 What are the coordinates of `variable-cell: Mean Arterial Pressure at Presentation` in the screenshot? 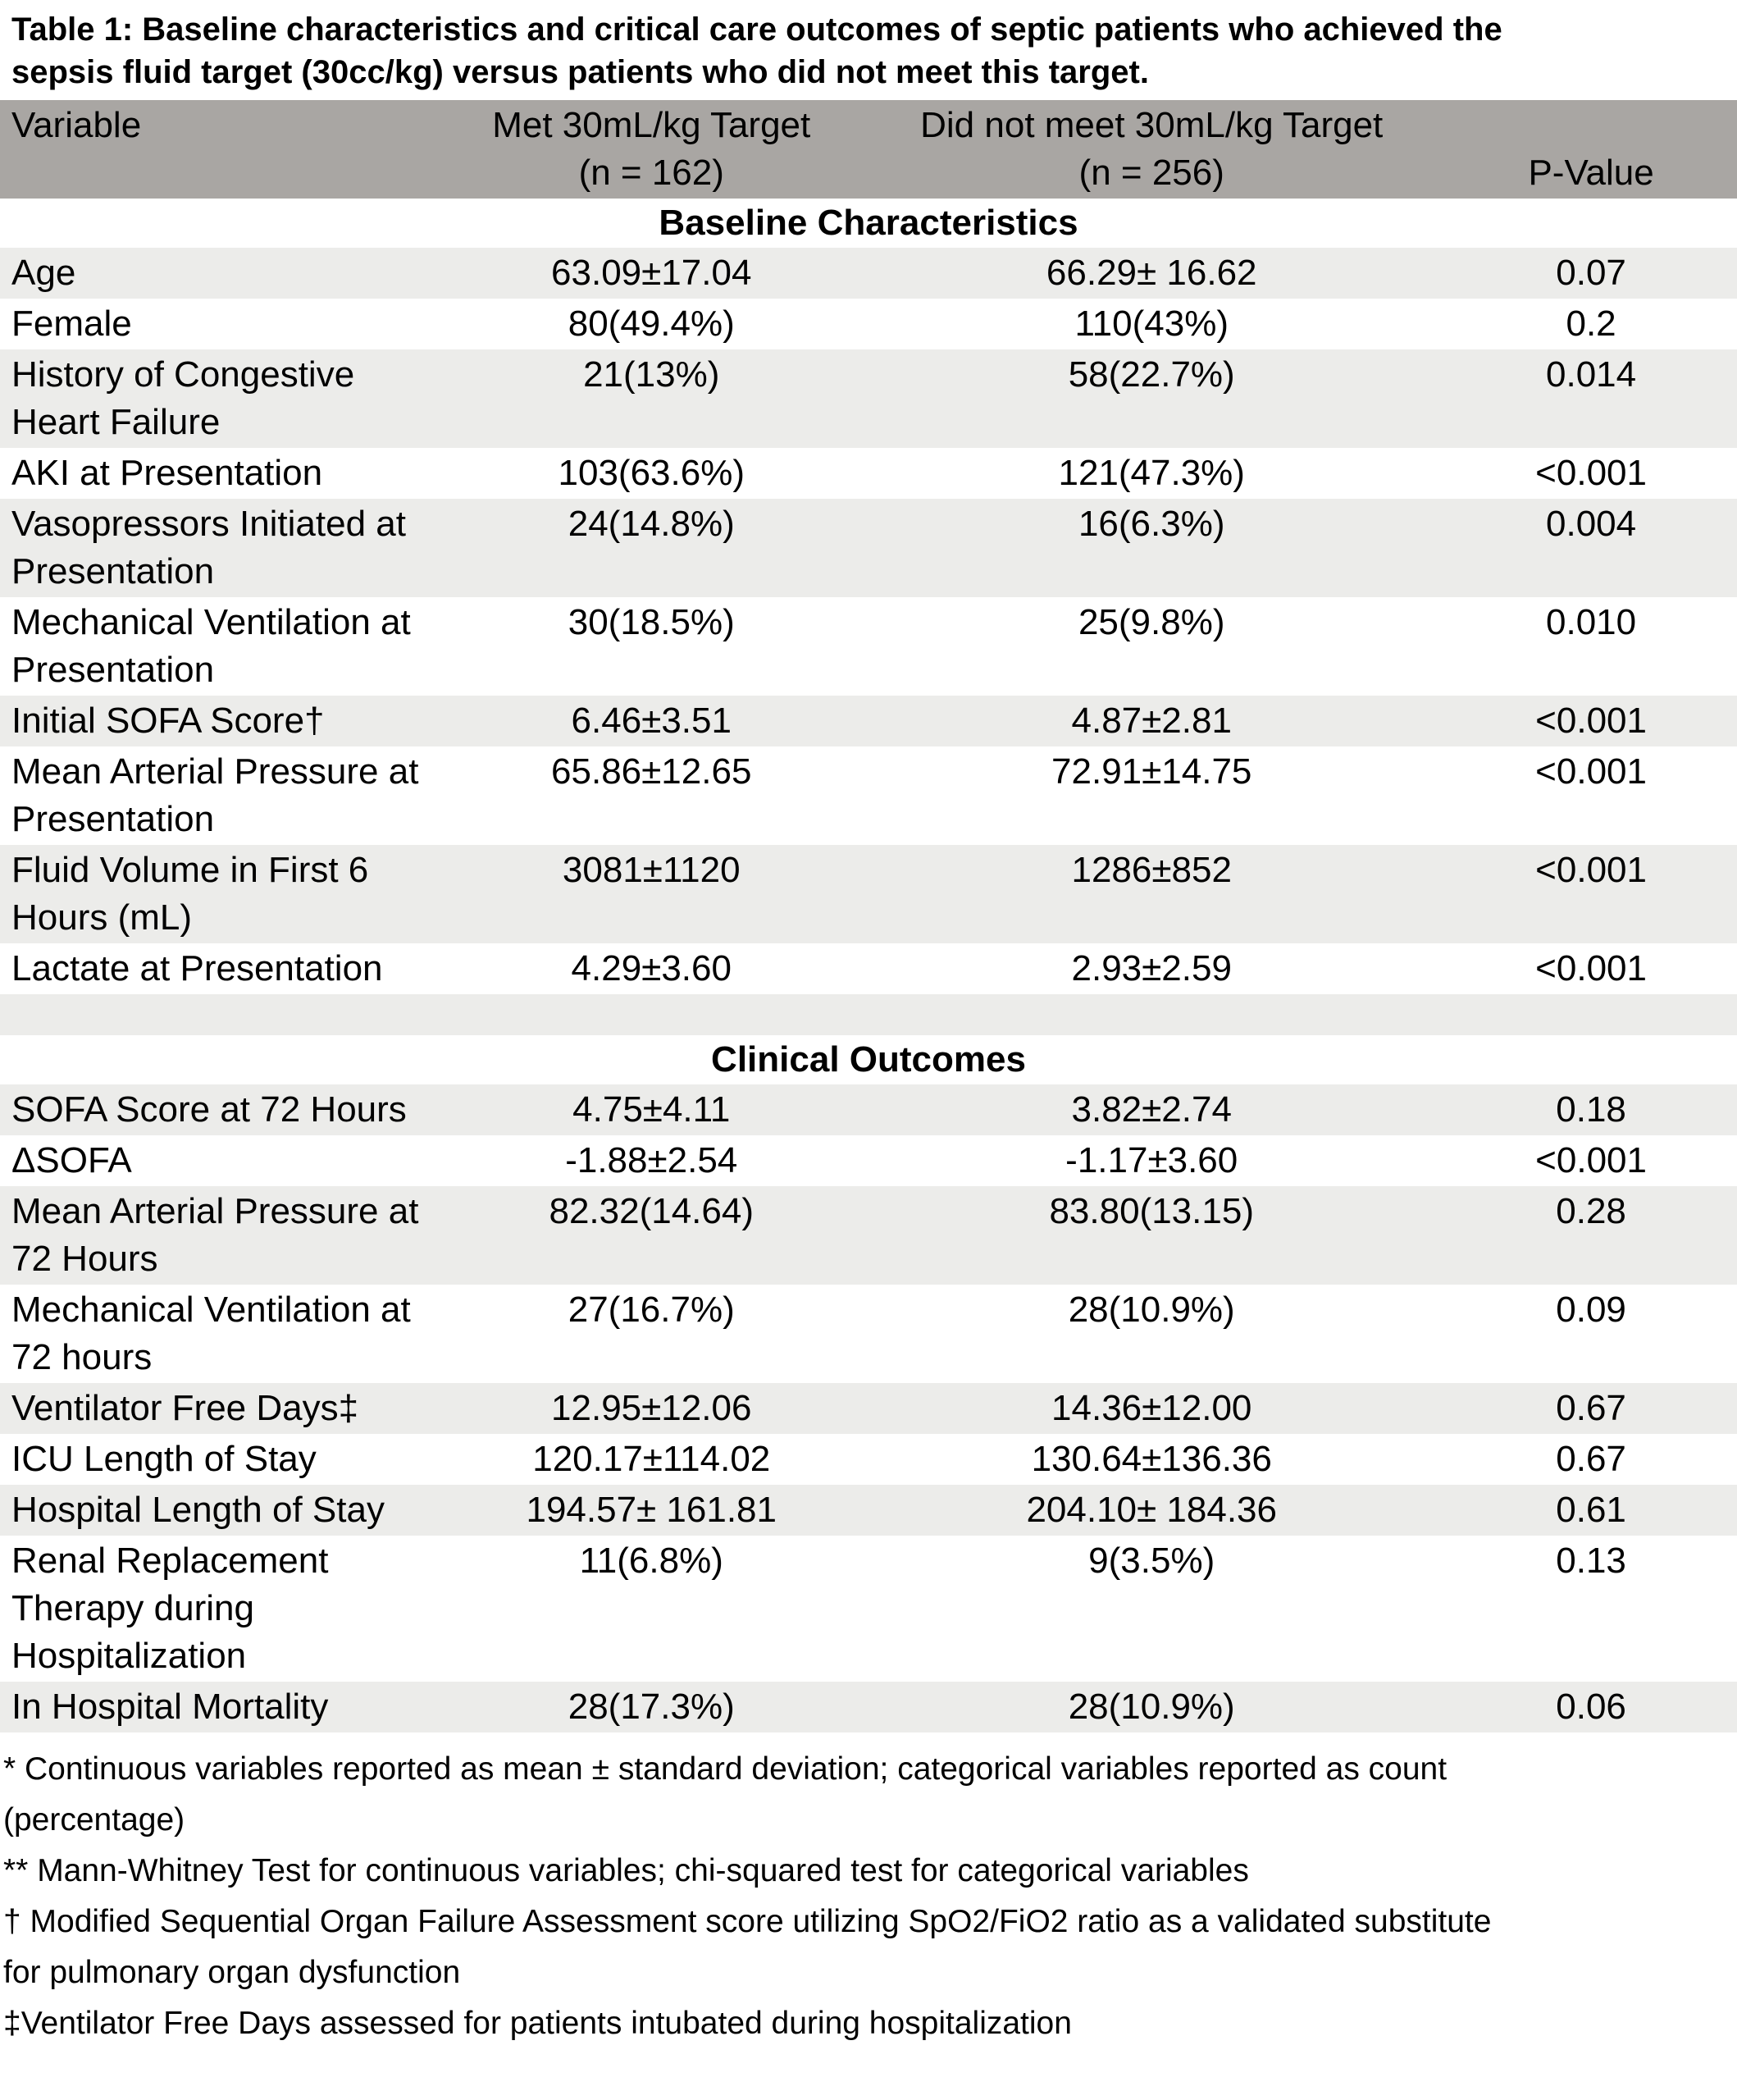 It's located at (215, 795).